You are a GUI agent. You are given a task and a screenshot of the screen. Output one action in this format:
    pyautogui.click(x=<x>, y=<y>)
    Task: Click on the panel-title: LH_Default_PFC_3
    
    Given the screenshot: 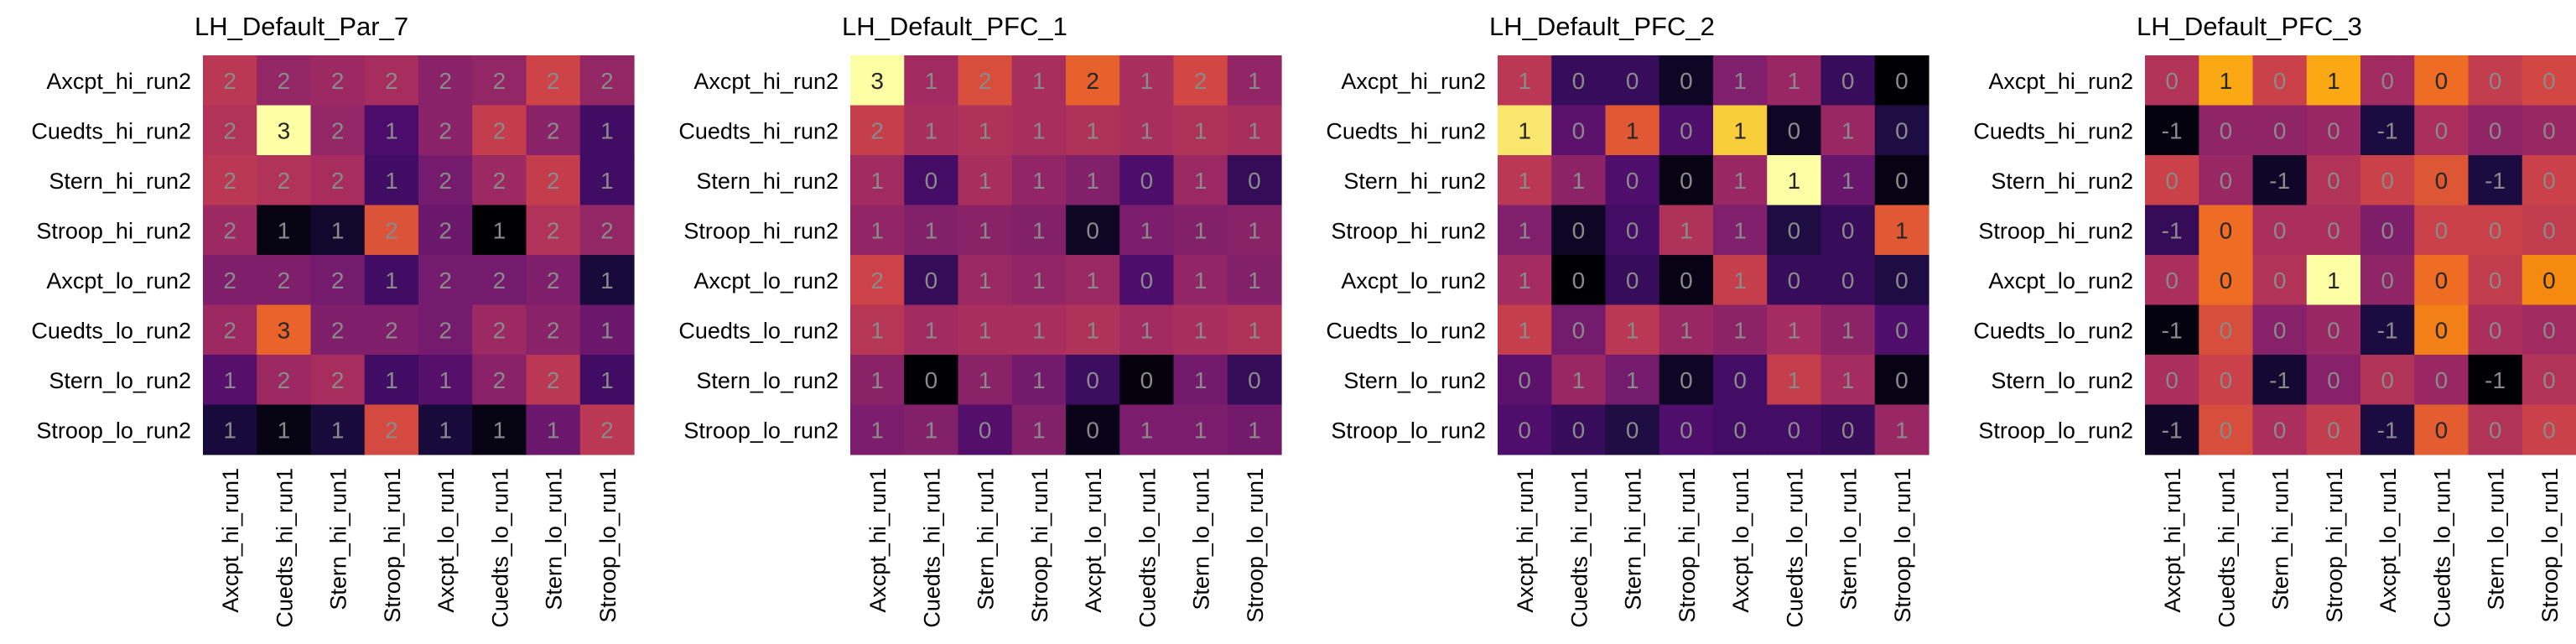 What is the action you would take?
    pyautogui.click(x=2249, y=26)
    